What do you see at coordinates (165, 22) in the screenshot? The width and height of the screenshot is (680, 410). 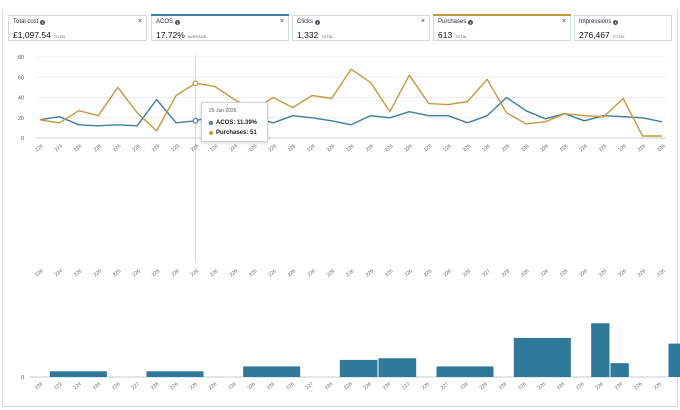 I see `metric-title-text: ACOS` at bounding box center [165, 22].